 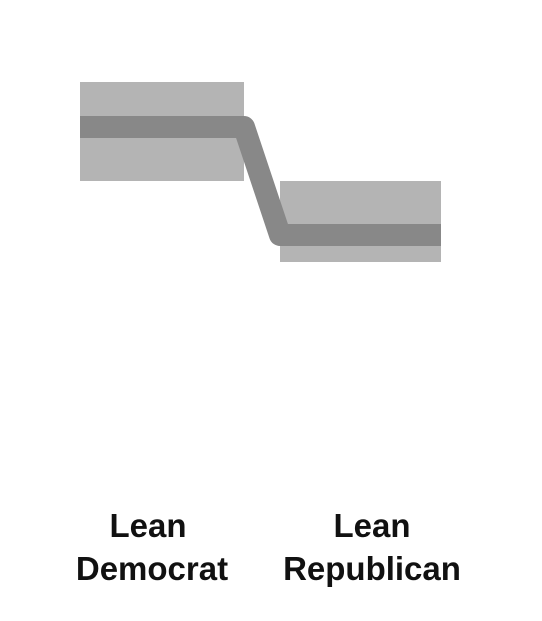 What do you see at coordinates (152, 568) in the screenshot?
I see `category-label-dem-line2: Democrat` at bounding box center [152, 568].